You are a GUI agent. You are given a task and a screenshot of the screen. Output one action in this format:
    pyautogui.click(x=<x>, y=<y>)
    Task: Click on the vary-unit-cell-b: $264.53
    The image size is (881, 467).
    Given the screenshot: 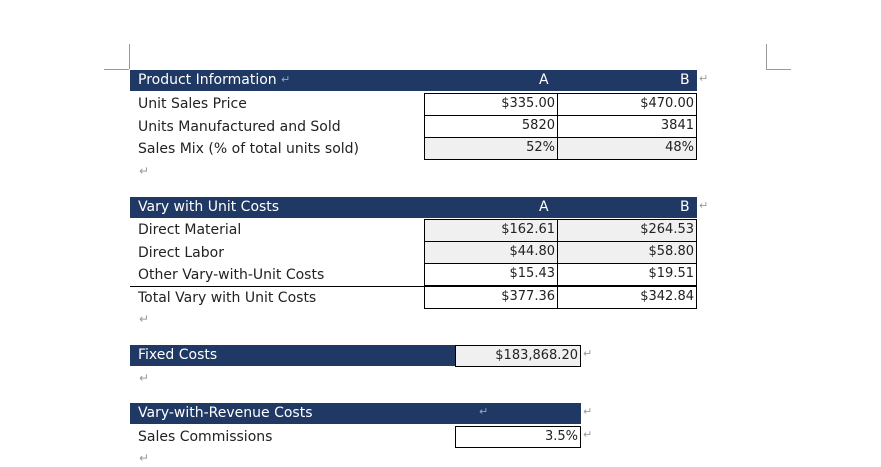 What is the action you would take?
    pyautogui.click(x=627, y=230)
    